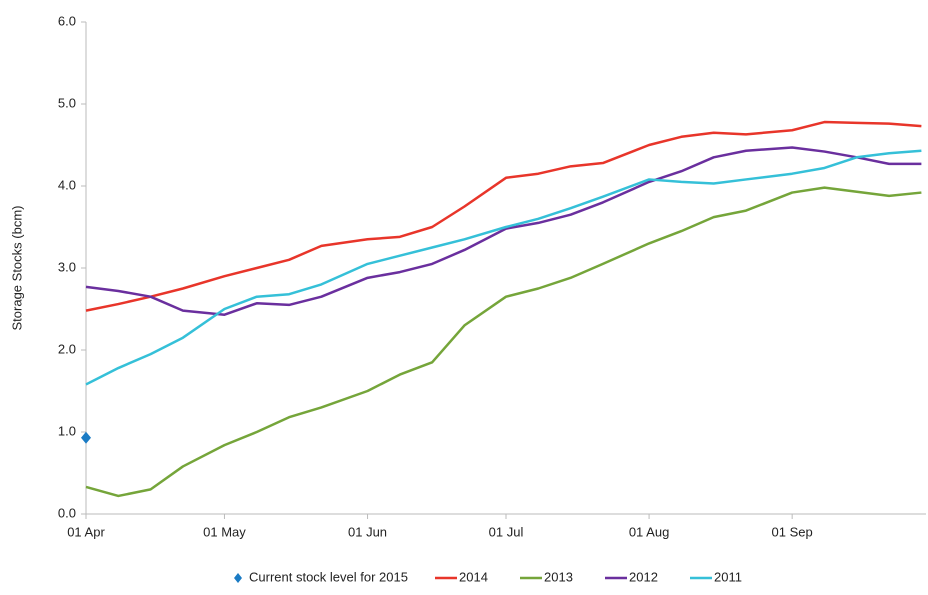 Image resolution: width=928 pixels, height=595 pixels. I want to click on y-tick-label: 6.0, so click(67, 20).